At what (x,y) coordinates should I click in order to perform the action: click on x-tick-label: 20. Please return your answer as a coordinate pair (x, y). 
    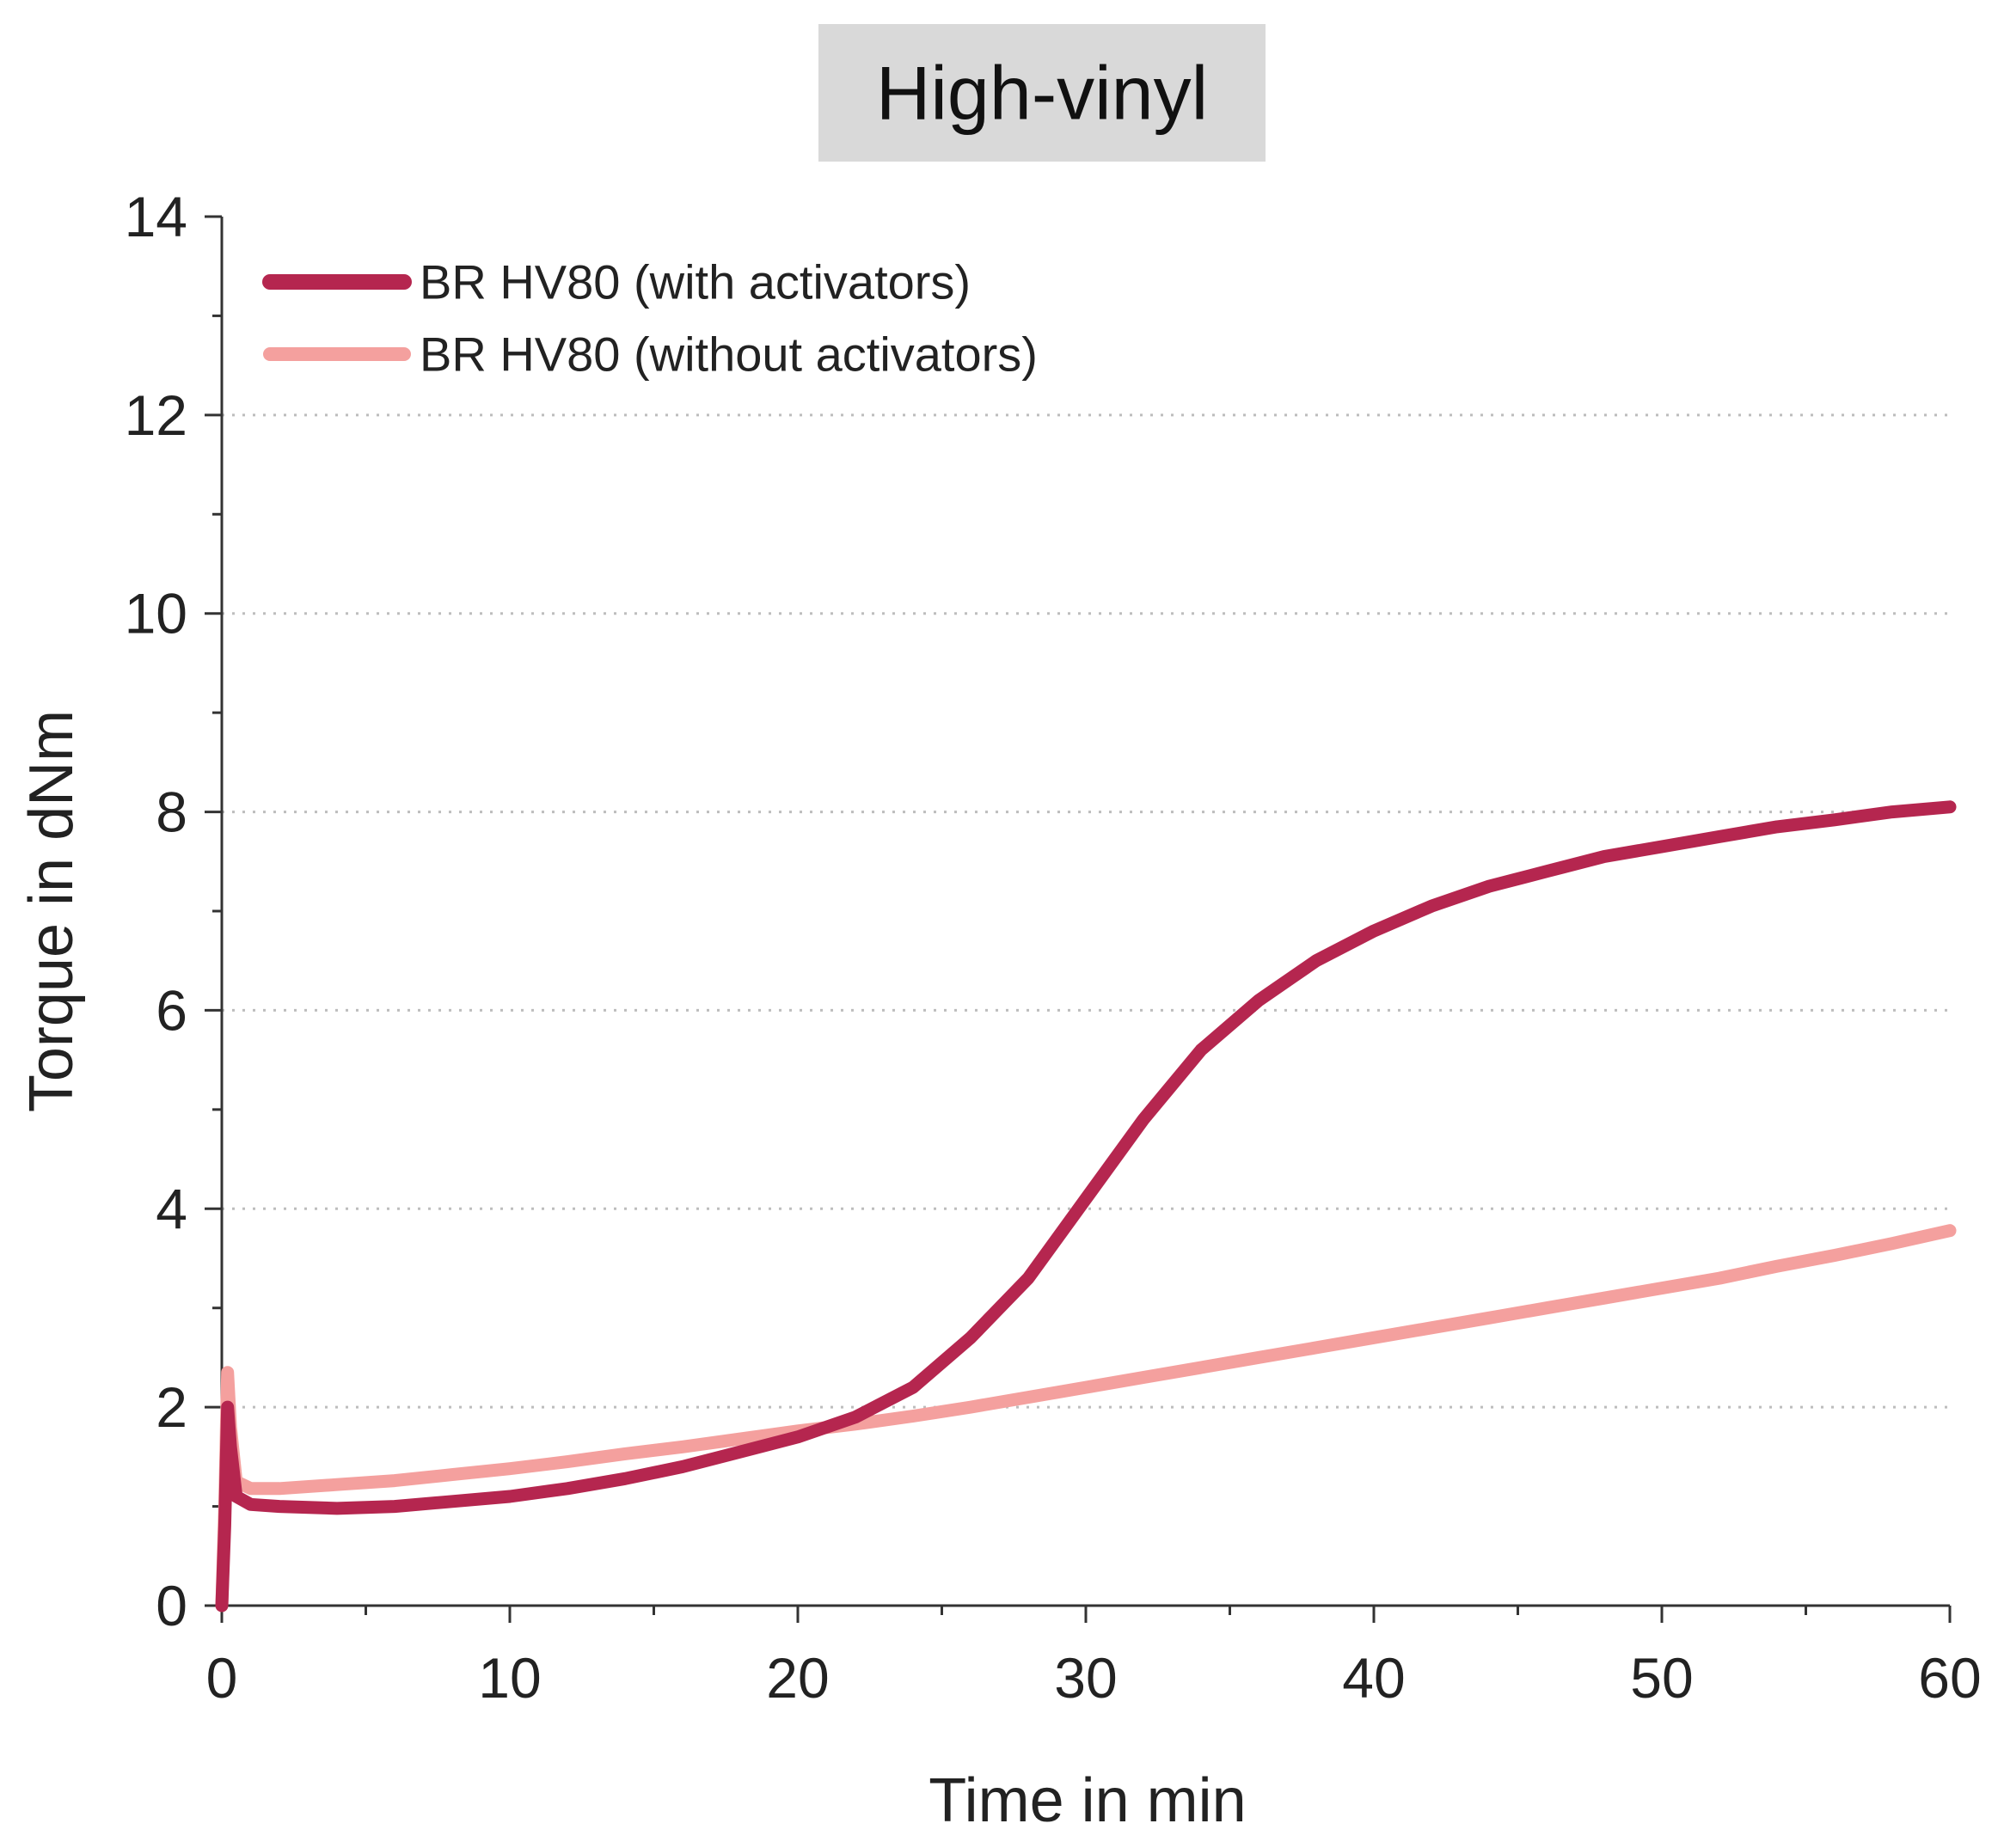
    Looking at the image, I should click on (797, 1678).